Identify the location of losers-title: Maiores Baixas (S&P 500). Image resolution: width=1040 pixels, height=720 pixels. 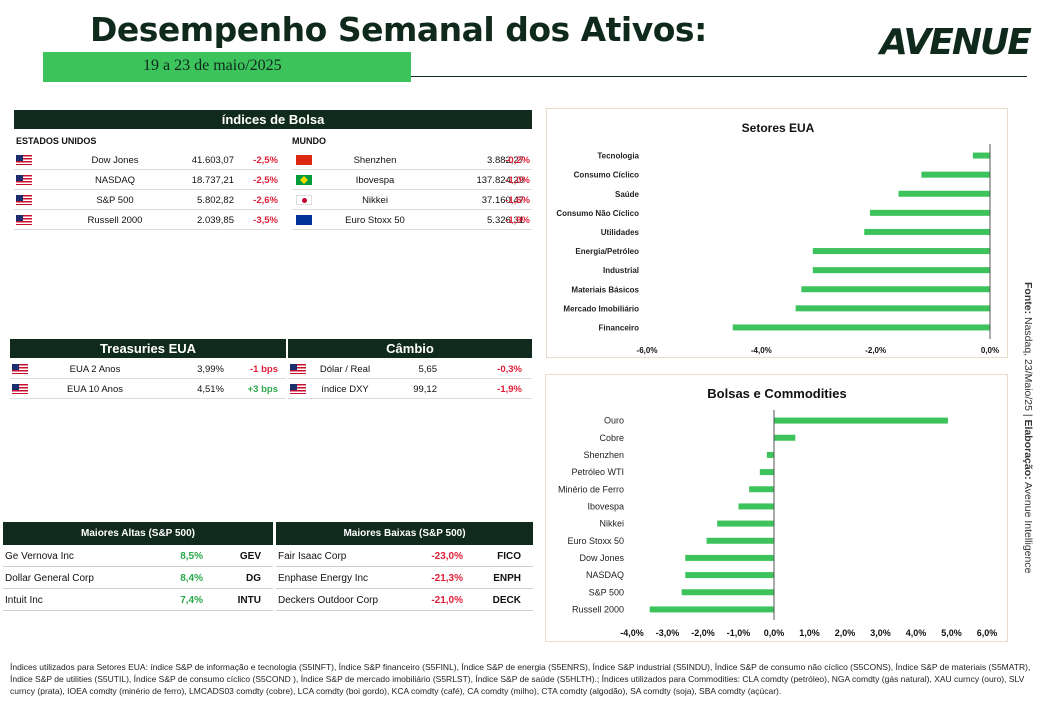
(404, 533).